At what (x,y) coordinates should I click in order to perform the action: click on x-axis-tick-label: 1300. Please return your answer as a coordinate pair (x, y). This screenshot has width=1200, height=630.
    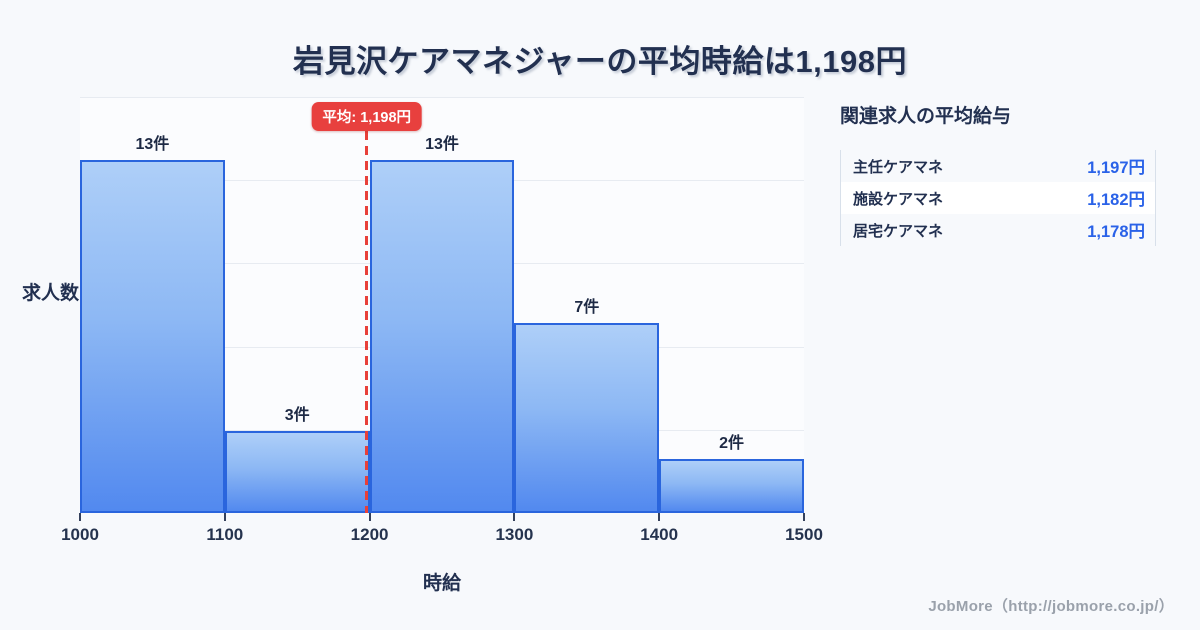
    Looking at the image, I should click on (514, 534).